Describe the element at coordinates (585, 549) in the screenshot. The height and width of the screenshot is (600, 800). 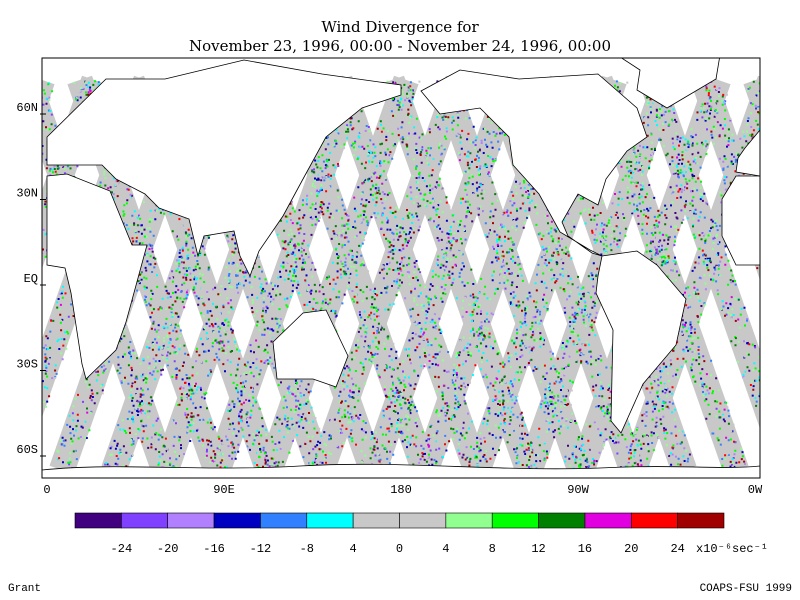
I see `colorbar-label: 16` at that location.